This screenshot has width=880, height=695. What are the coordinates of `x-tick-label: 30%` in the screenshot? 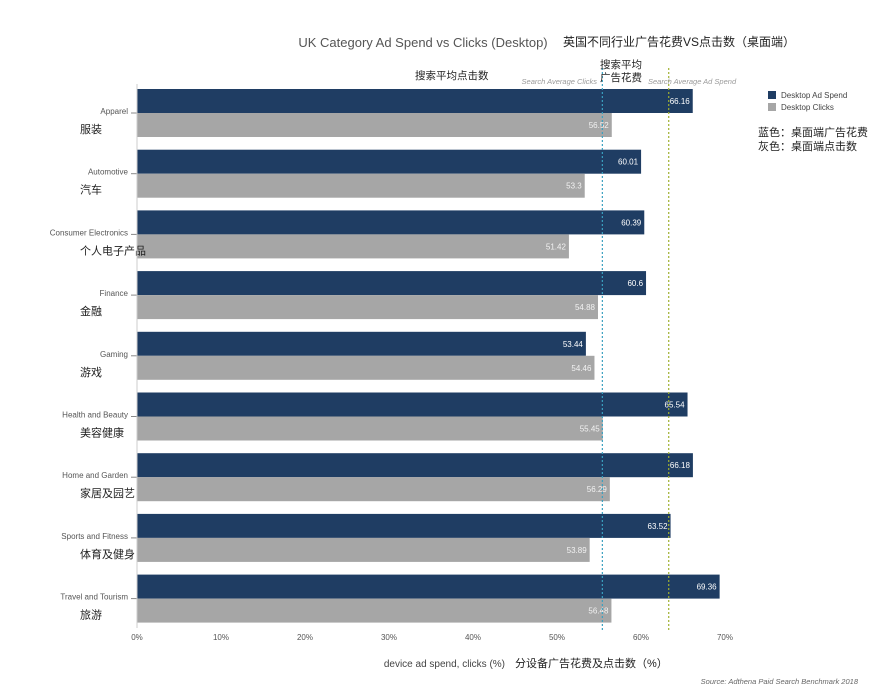 It's located at (389, 637).